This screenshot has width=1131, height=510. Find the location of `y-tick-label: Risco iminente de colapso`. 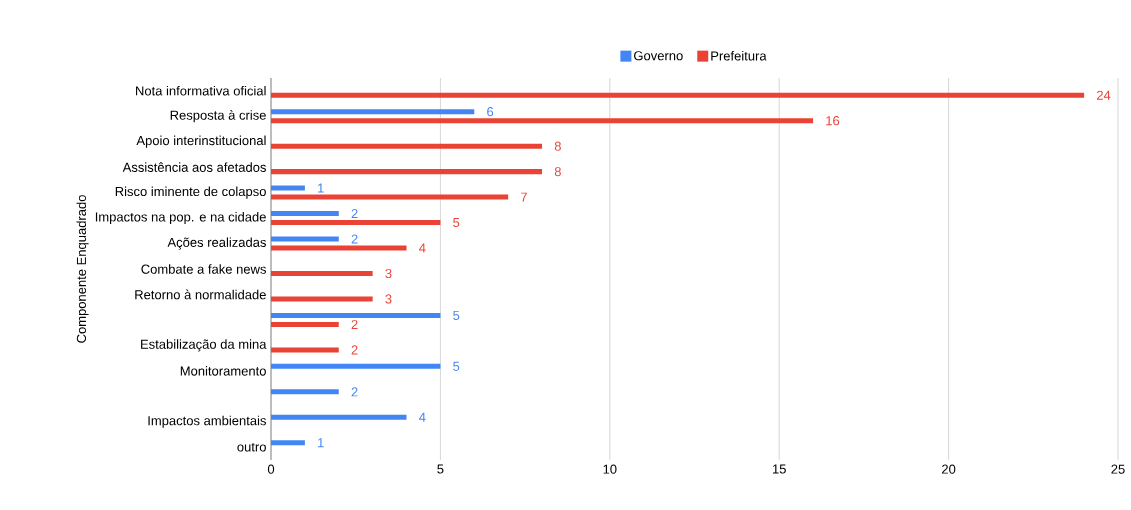

y-tick-label: Risco iminente de colapso is located at coordinates (190, 192).